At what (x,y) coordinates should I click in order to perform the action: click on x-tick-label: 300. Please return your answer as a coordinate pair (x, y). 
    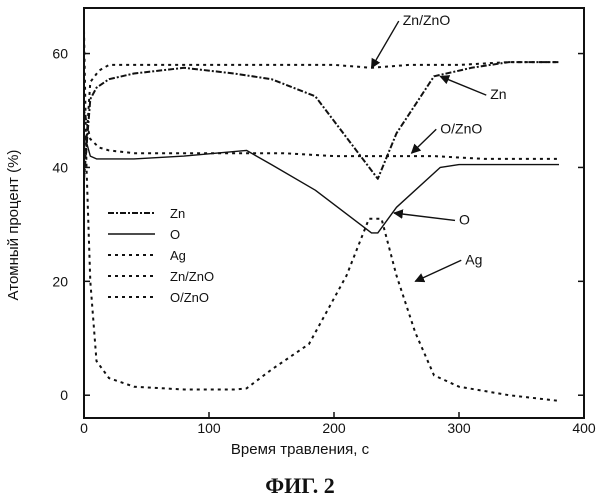
    Looking at the image, I should click on (459, 428).